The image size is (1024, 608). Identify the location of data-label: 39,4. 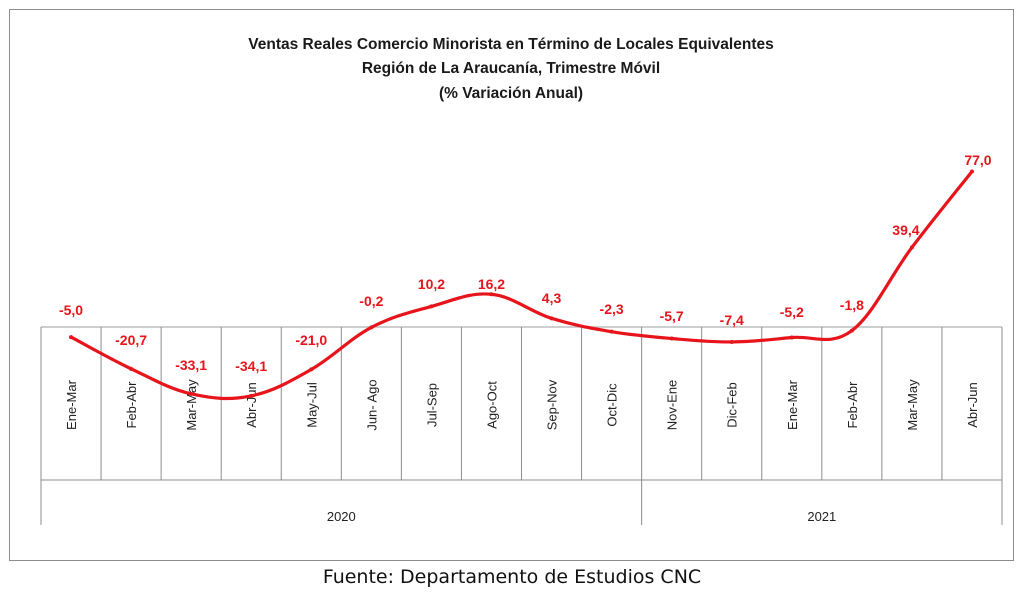
(905, 230).